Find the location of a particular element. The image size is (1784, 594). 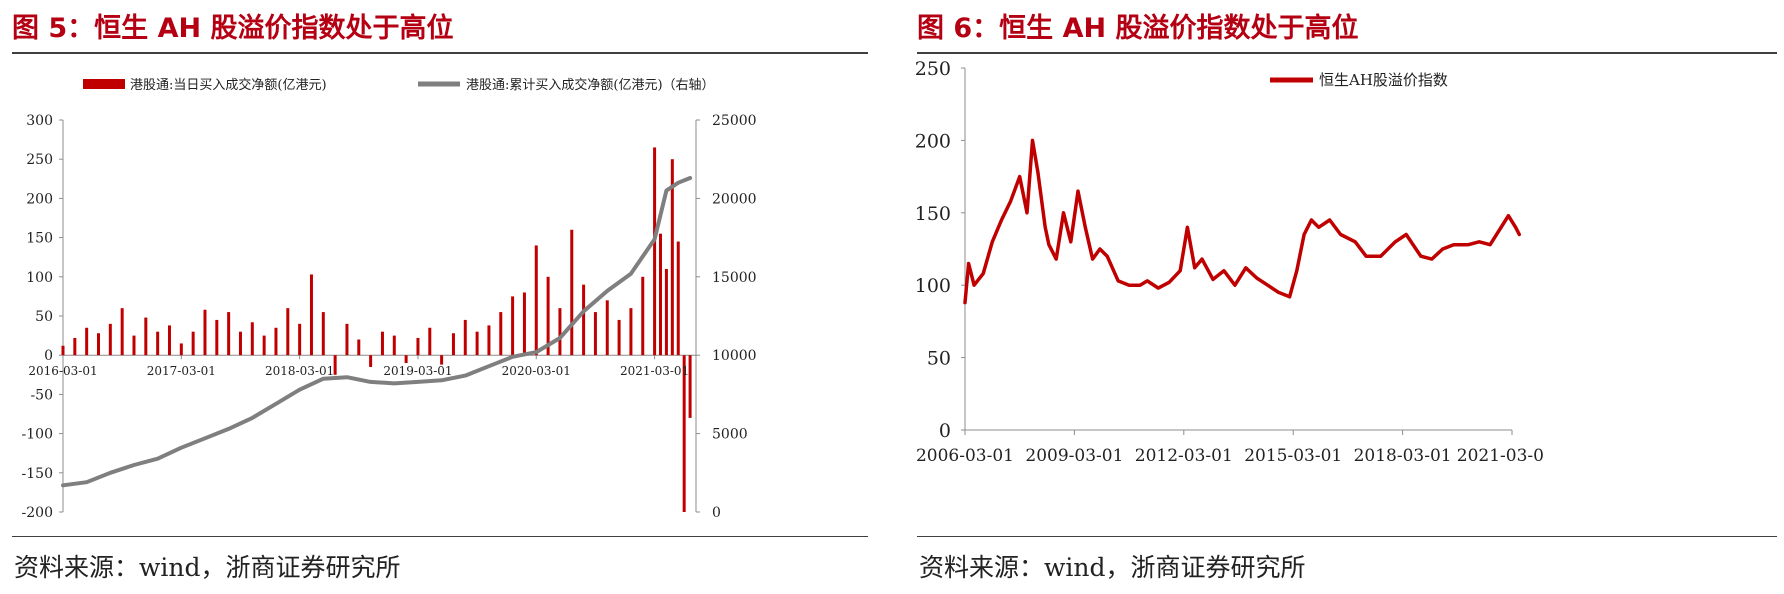

x-tick-label: 2006-03-01 is located at coordinates (965, 456).